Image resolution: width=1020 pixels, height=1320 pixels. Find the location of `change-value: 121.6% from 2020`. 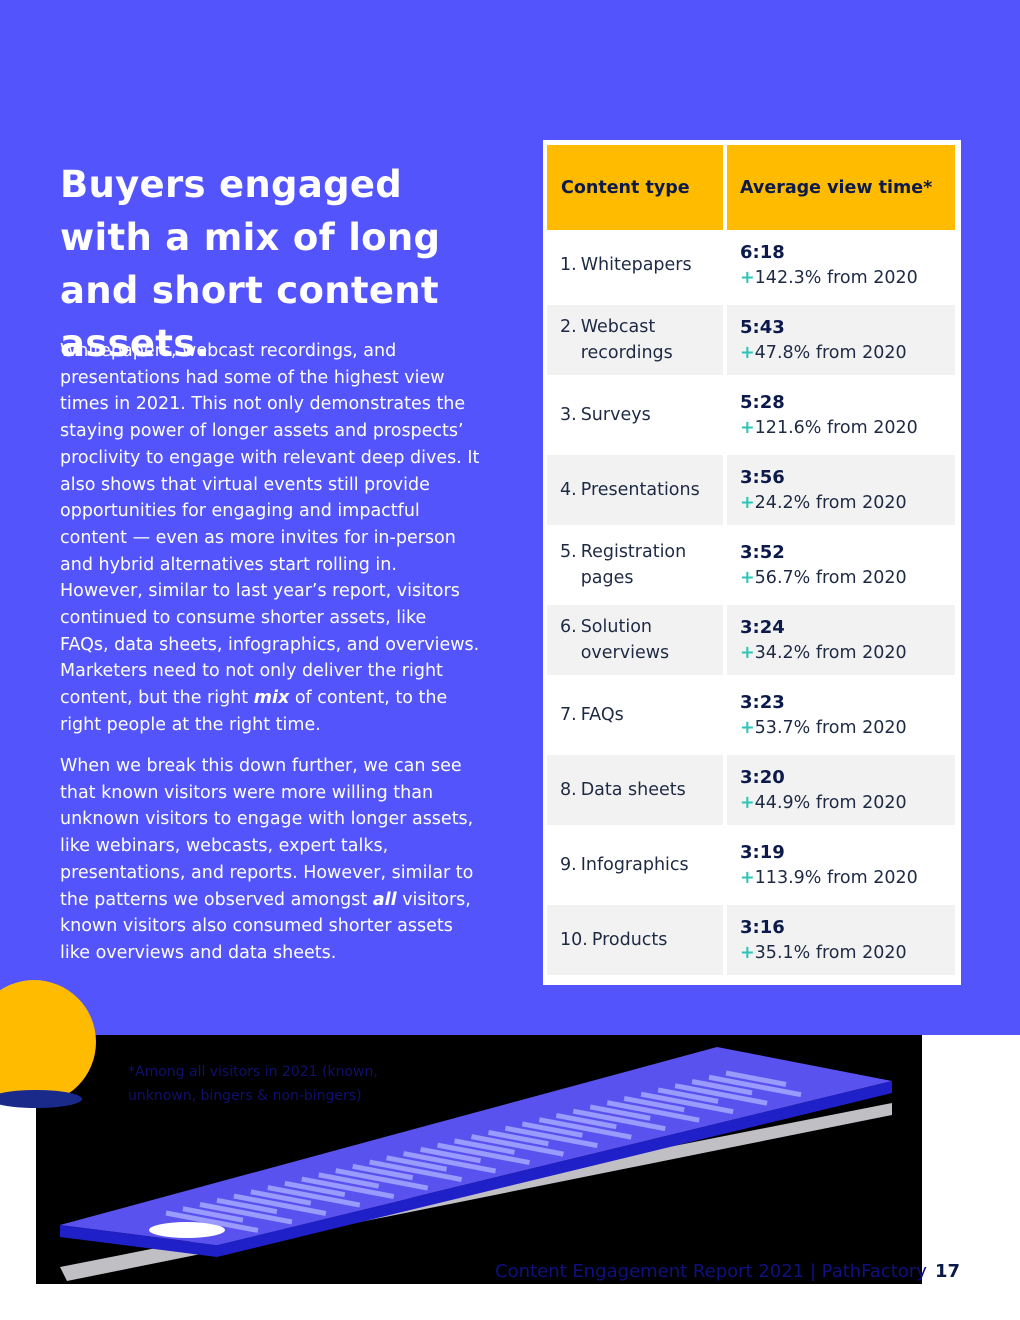

change-value: 121.6% from 2020 is located at coordinates (836, 427).